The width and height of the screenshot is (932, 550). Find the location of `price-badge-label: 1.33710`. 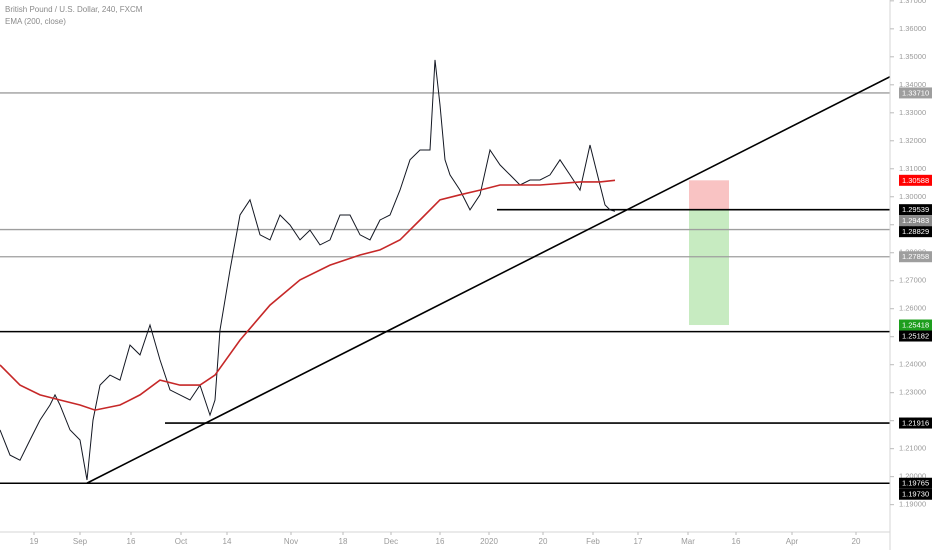

price-badge-label: 1.33710 is located at coordinates (915, 92).